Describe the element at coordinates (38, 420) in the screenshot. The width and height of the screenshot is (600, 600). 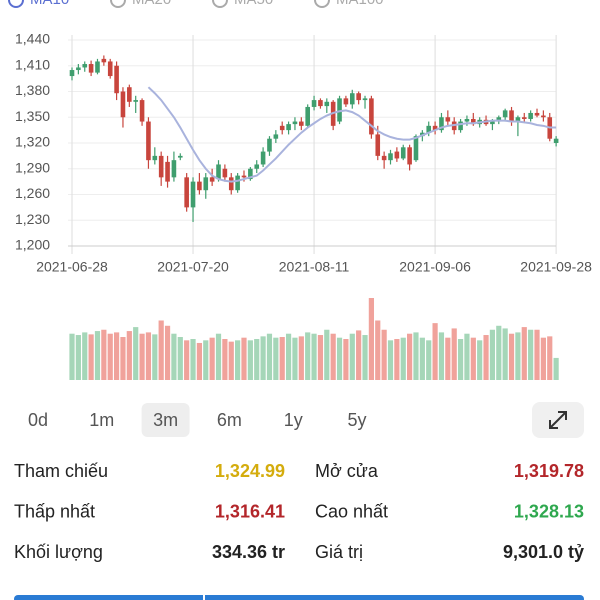
I see `range-button: 0d` at that location.